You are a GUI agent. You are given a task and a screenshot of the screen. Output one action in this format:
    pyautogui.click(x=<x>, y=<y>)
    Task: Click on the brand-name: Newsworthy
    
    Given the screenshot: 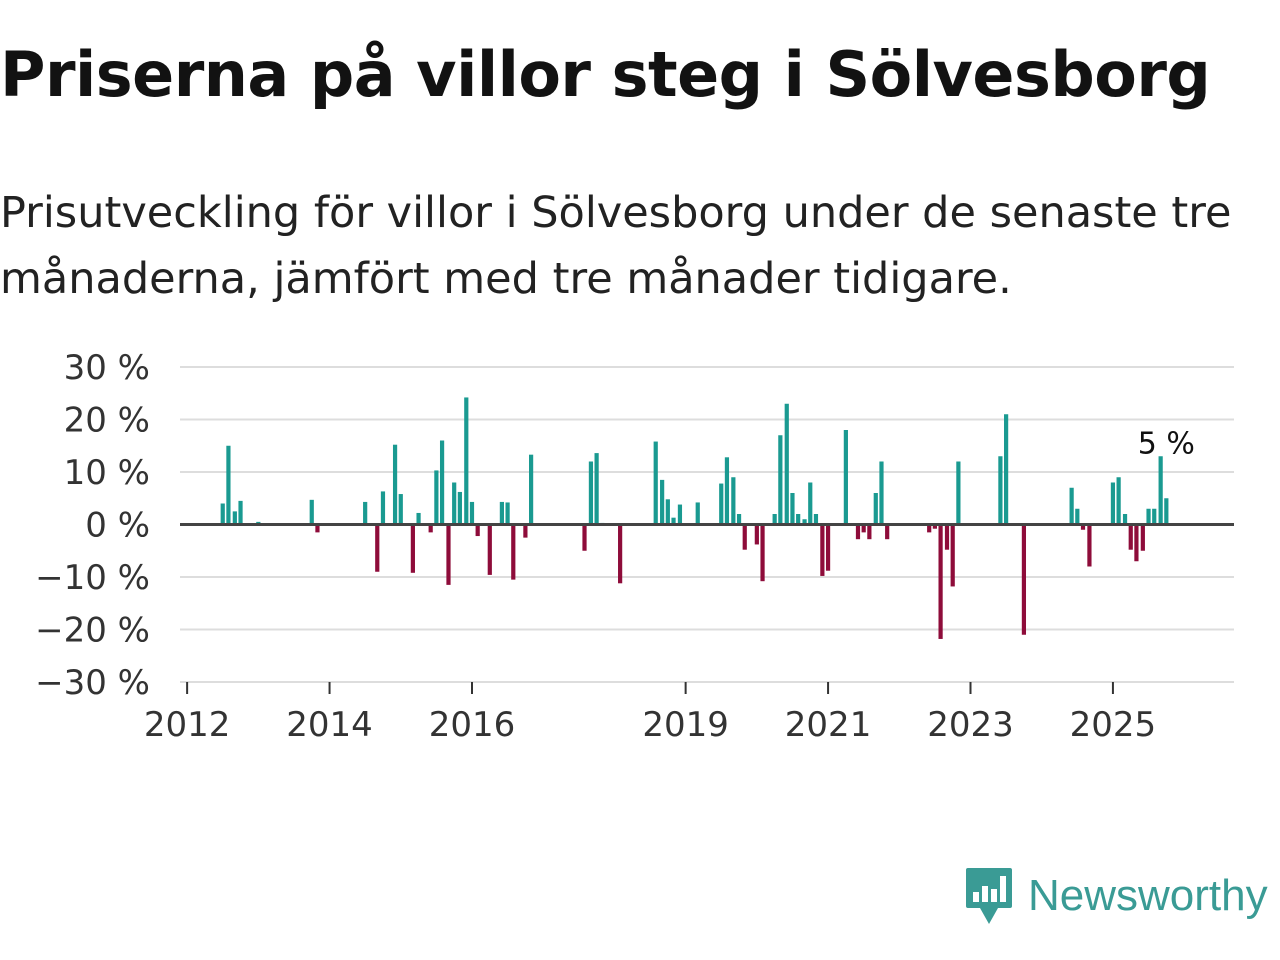 What is the action you would take?
    pyautogui.click(x=1148, y=895)
    